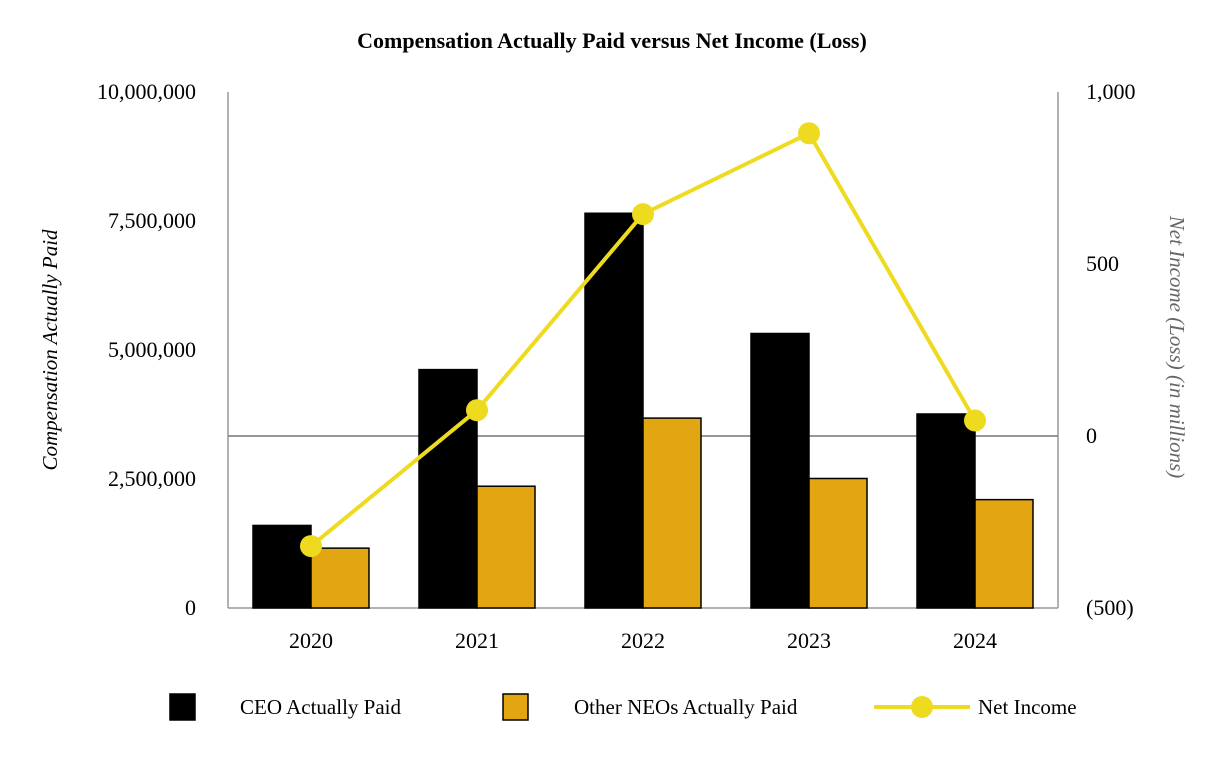 The image size is (1226, 765). I want to click on net-income-point-2024, so click(975, 420).